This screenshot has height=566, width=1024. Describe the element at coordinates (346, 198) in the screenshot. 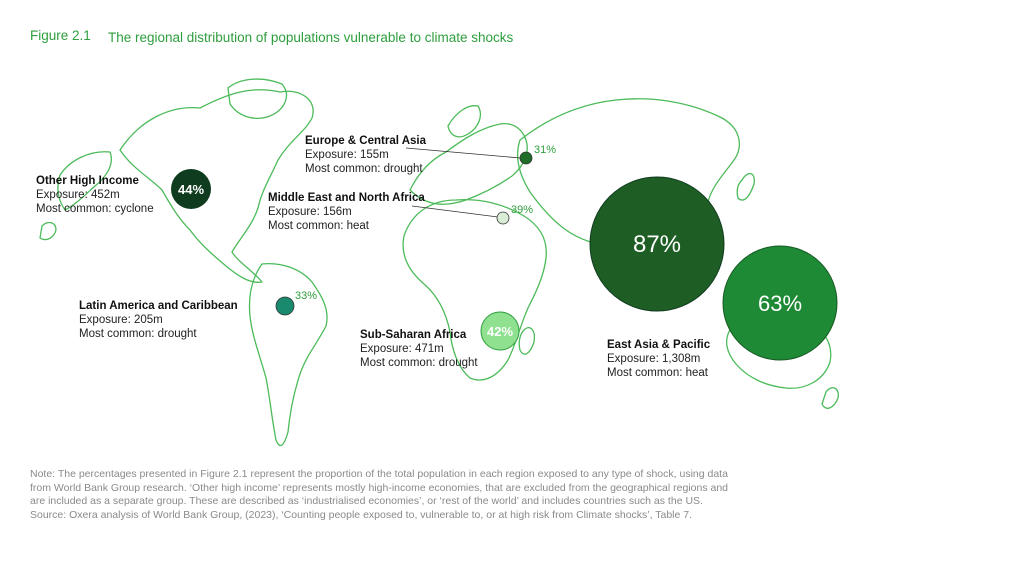

I see `region-name: Middle East and North Africa` at that location.